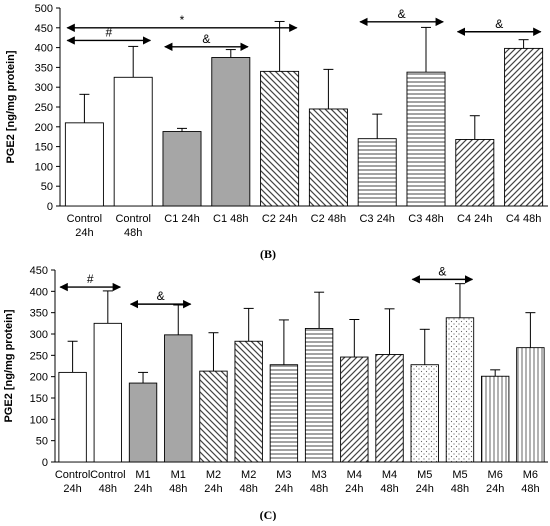 The width and height of the screenshot is (550, 526). I want to click on x-tick-label: C4 48h, so click(523, 219).